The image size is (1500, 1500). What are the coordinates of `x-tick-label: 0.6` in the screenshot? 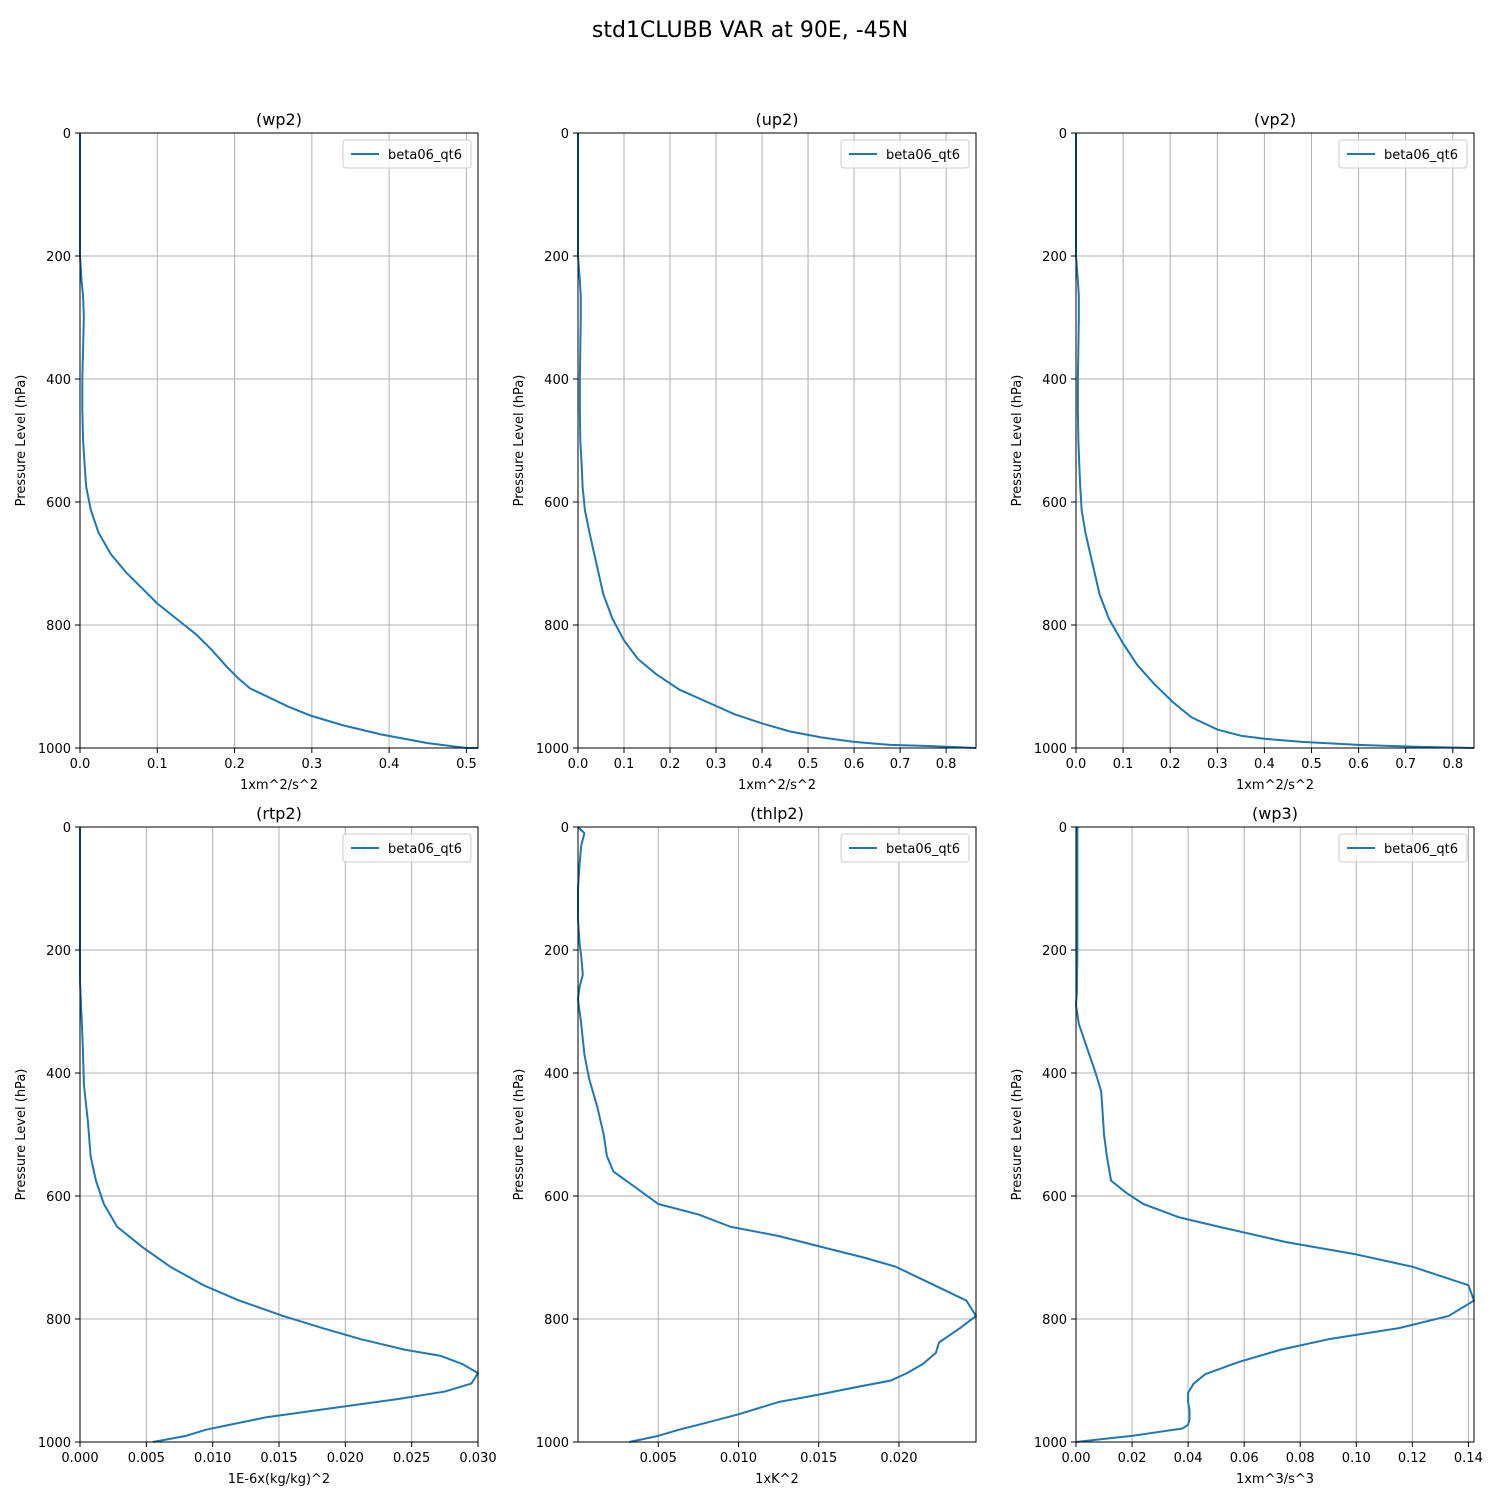 It's located at (1358, 764).